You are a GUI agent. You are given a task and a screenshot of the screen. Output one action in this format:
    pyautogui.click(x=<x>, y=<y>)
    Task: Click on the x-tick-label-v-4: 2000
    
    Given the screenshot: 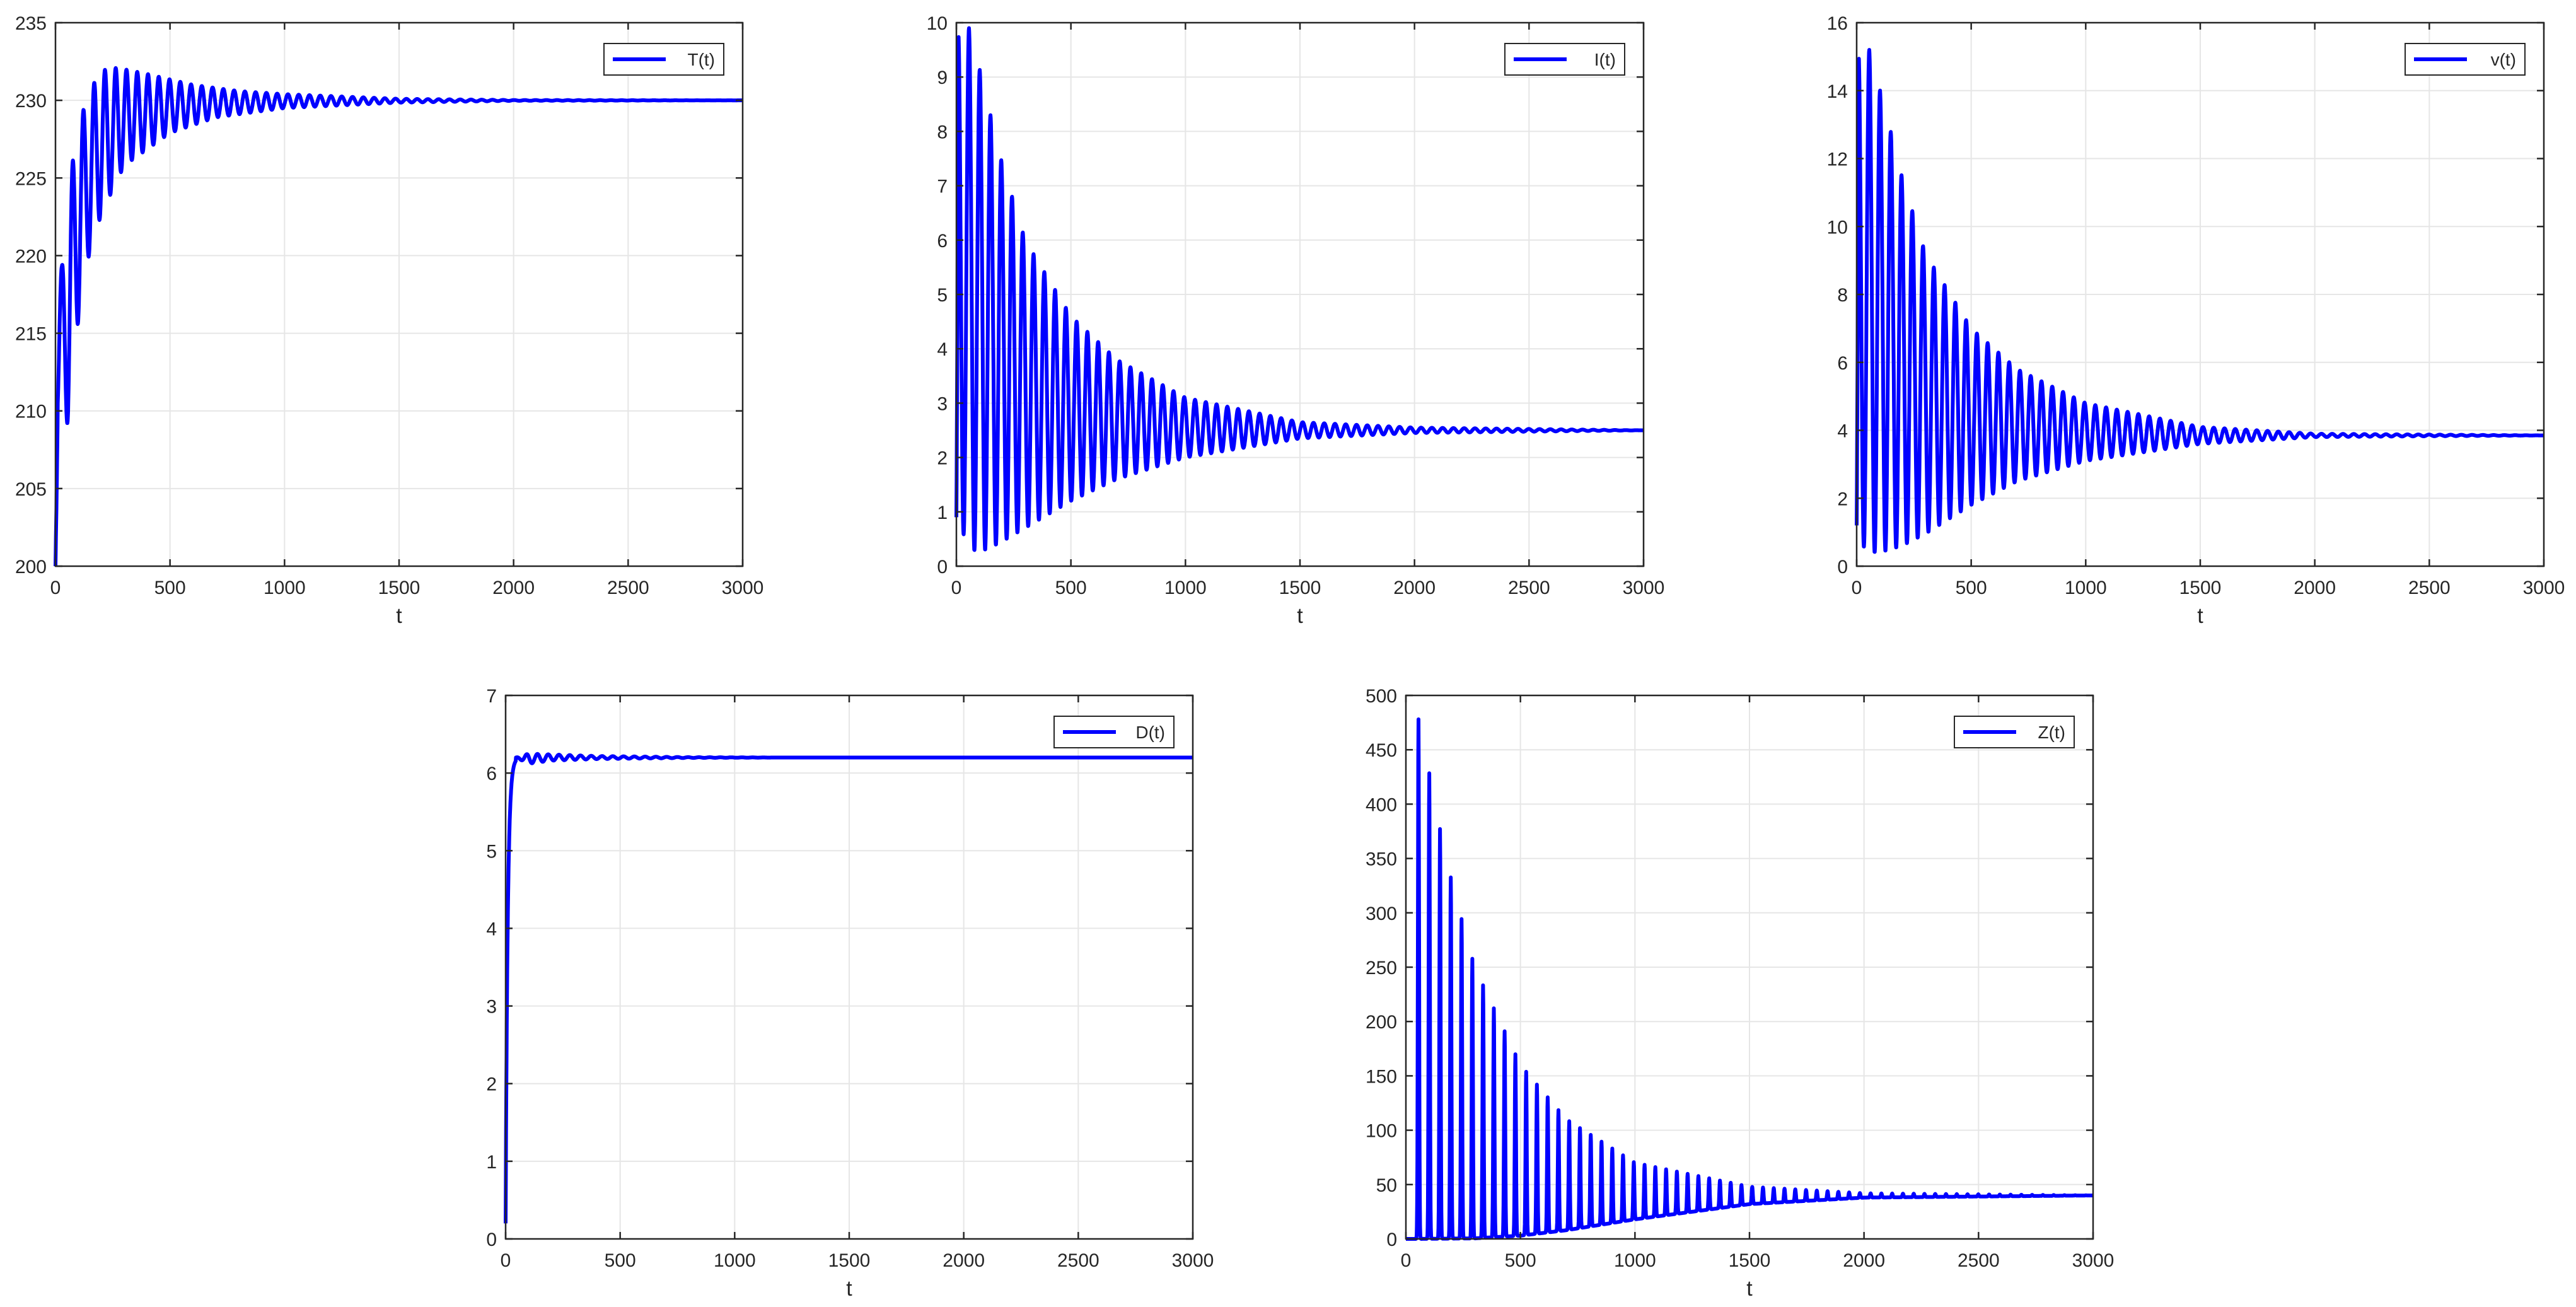 What is the action you would take?
    pyautogui.click(x=2315, y=588)
    